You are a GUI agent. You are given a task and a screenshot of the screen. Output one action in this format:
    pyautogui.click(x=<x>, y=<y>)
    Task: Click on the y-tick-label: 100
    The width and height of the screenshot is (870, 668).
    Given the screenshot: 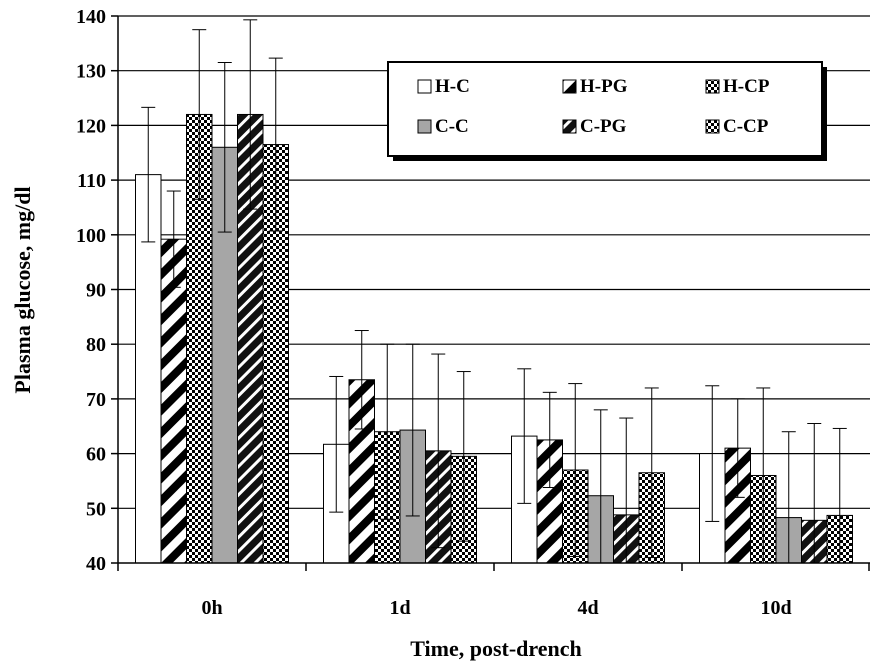 What is the action you would take?
    pyautogui.click(x=91, y=236)
    